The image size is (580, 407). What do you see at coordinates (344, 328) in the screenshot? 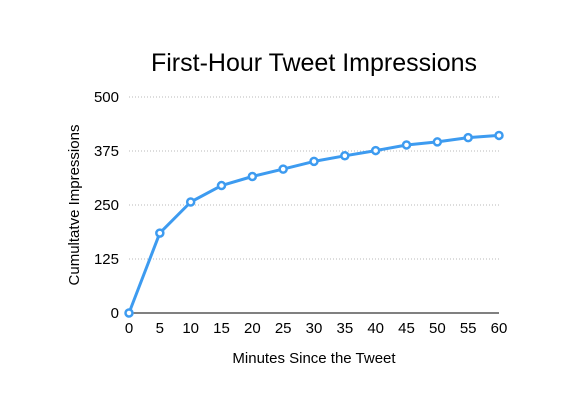
I see `x-tick-label: 35` at bounding box center [344, 328].